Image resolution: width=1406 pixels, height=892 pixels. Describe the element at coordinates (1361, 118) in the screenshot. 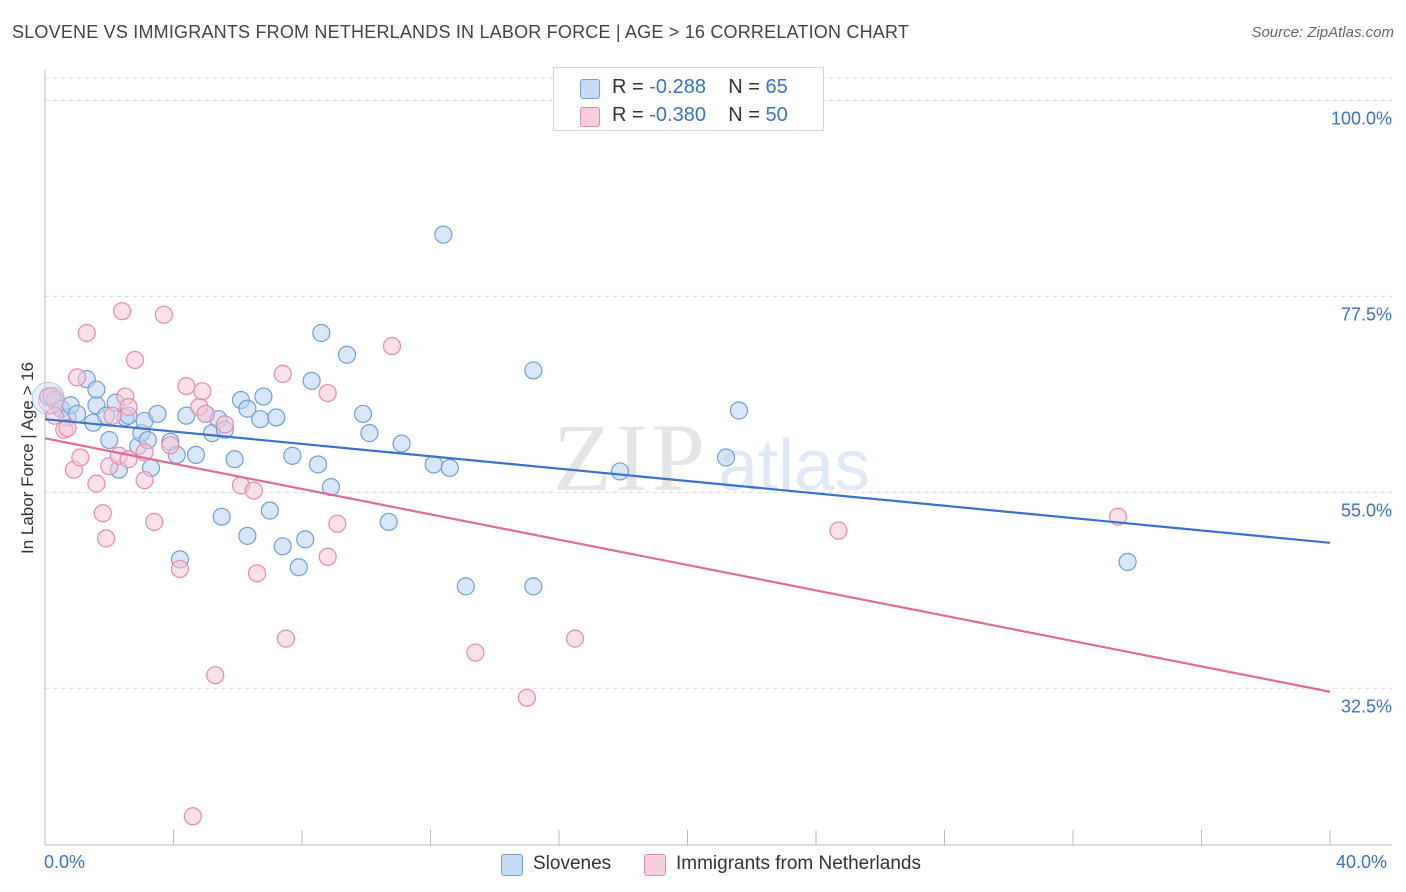

I see `y-tick-label: 100.0%` at that location.